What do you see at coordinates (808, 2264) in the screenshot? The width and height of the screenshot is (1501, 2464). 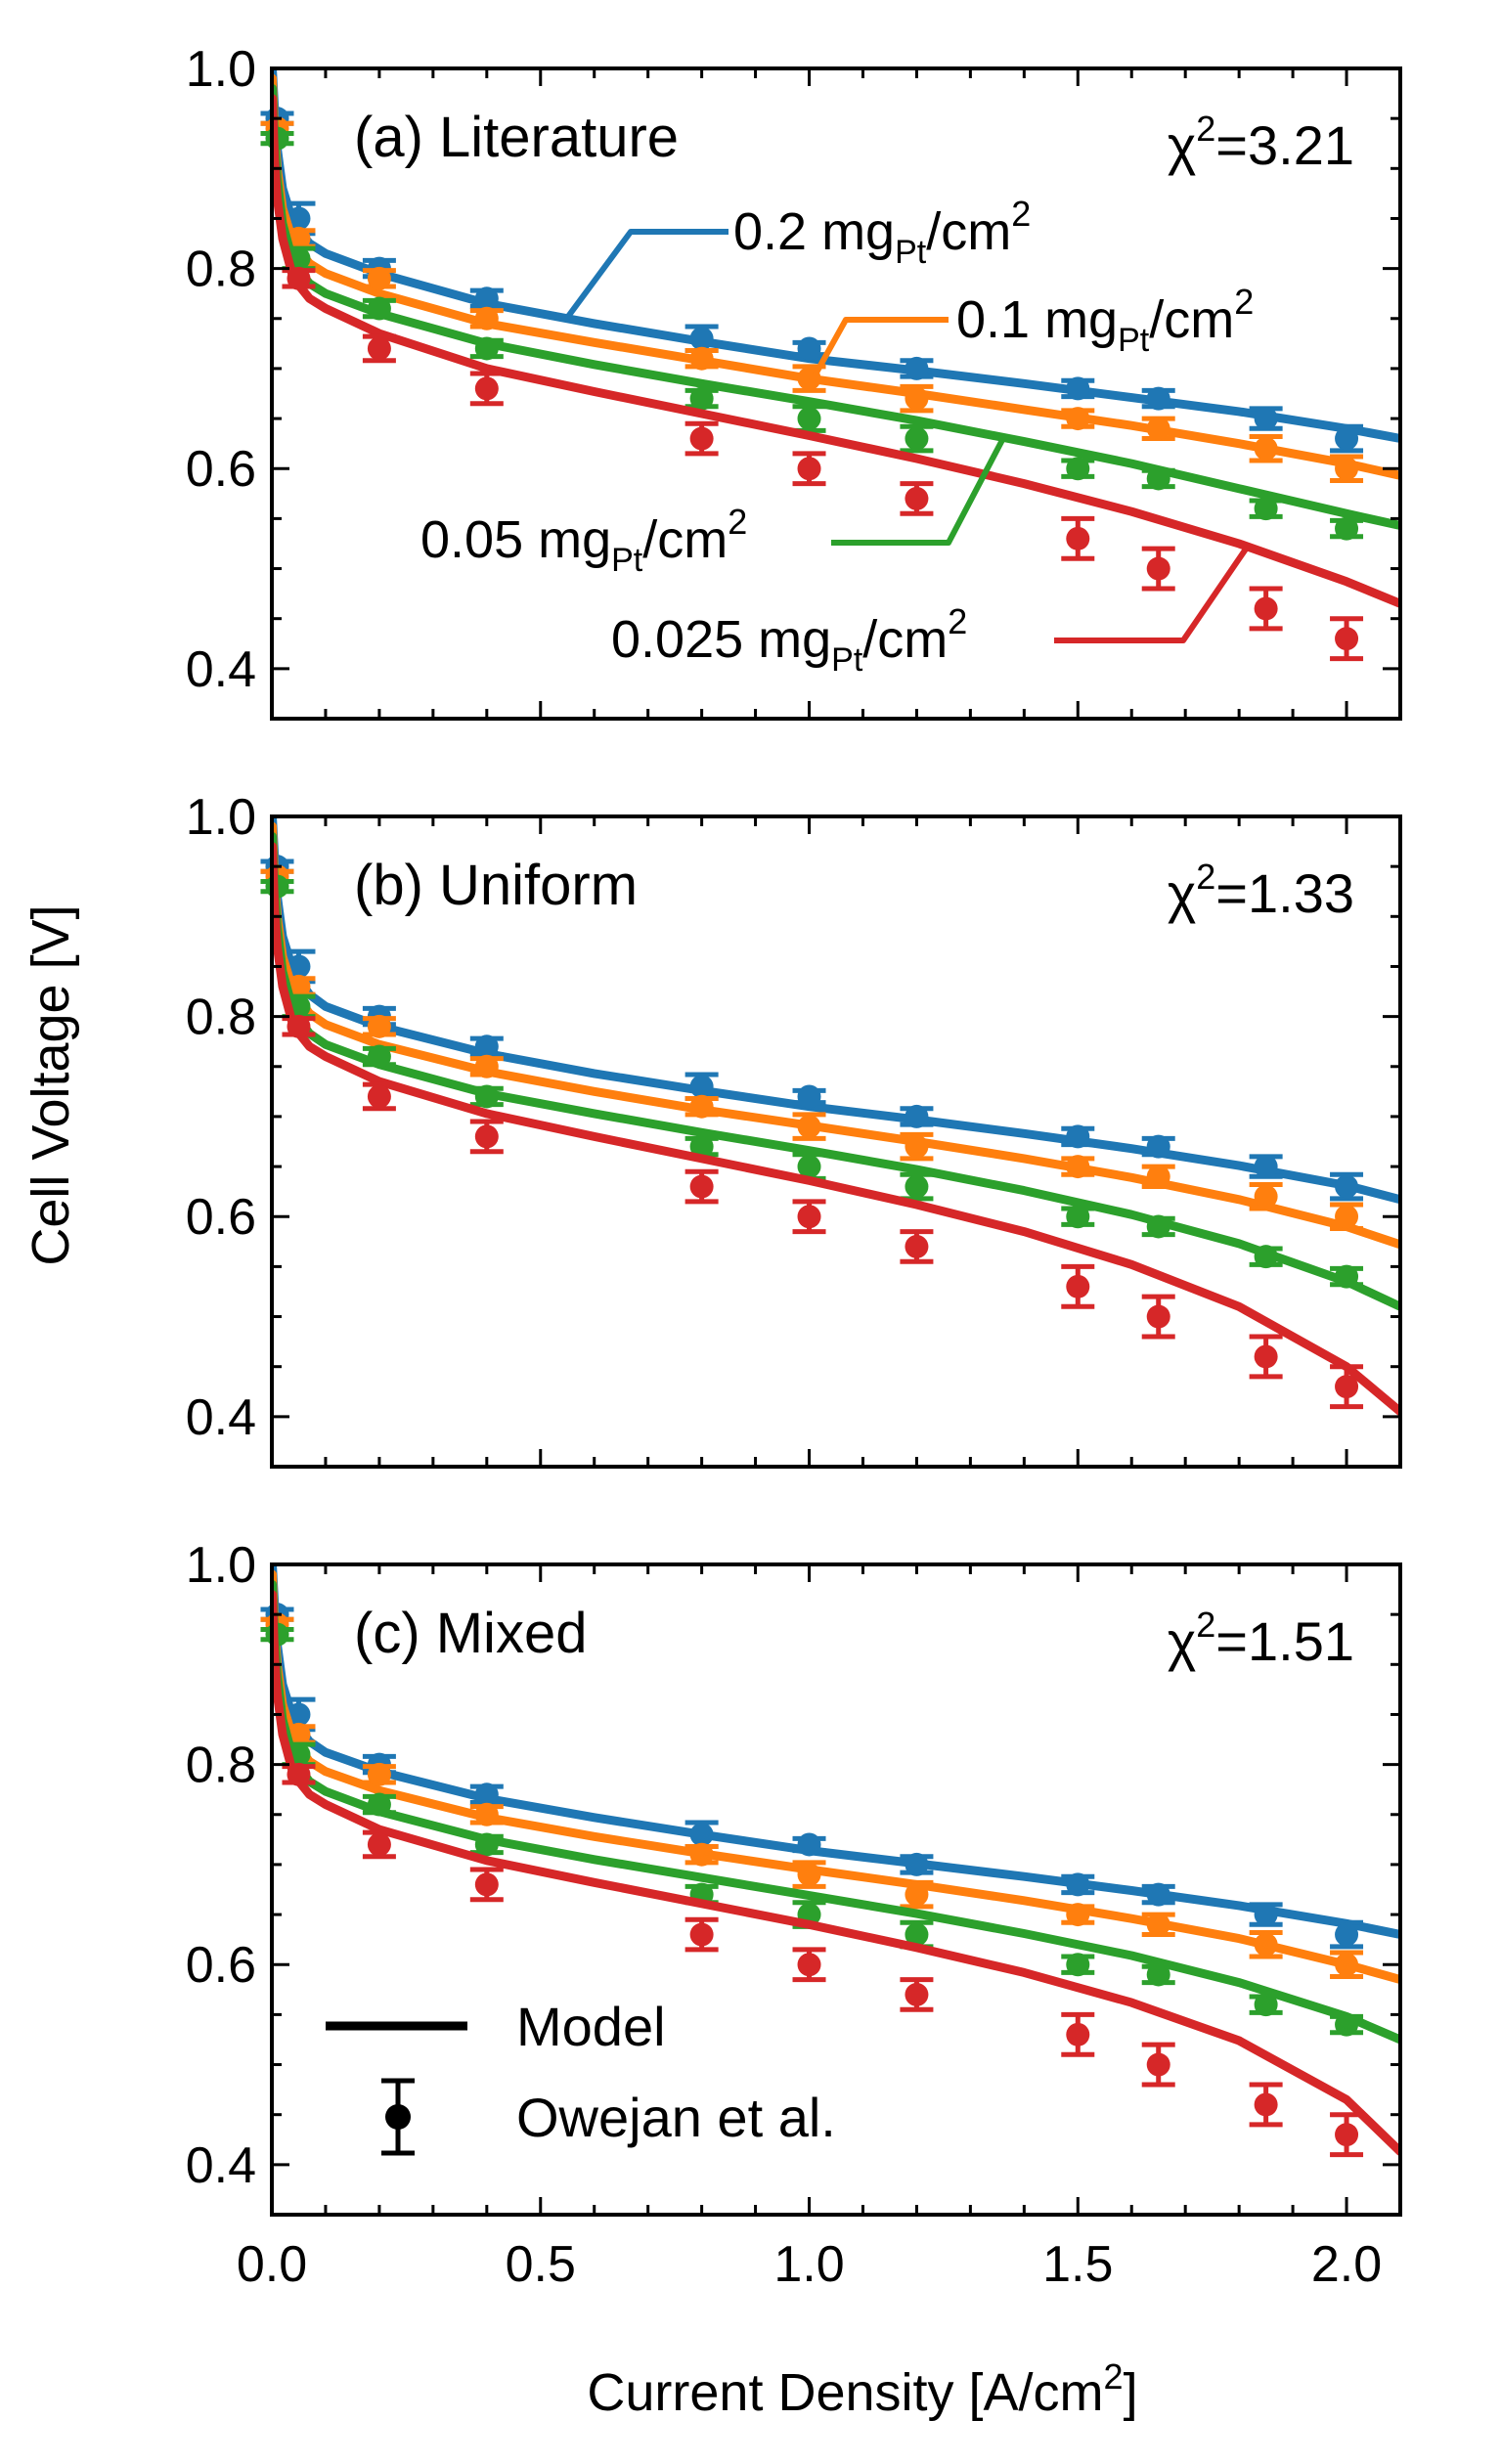 I see `x-tick-label: 1.0` at bounding box center [808, 2264].